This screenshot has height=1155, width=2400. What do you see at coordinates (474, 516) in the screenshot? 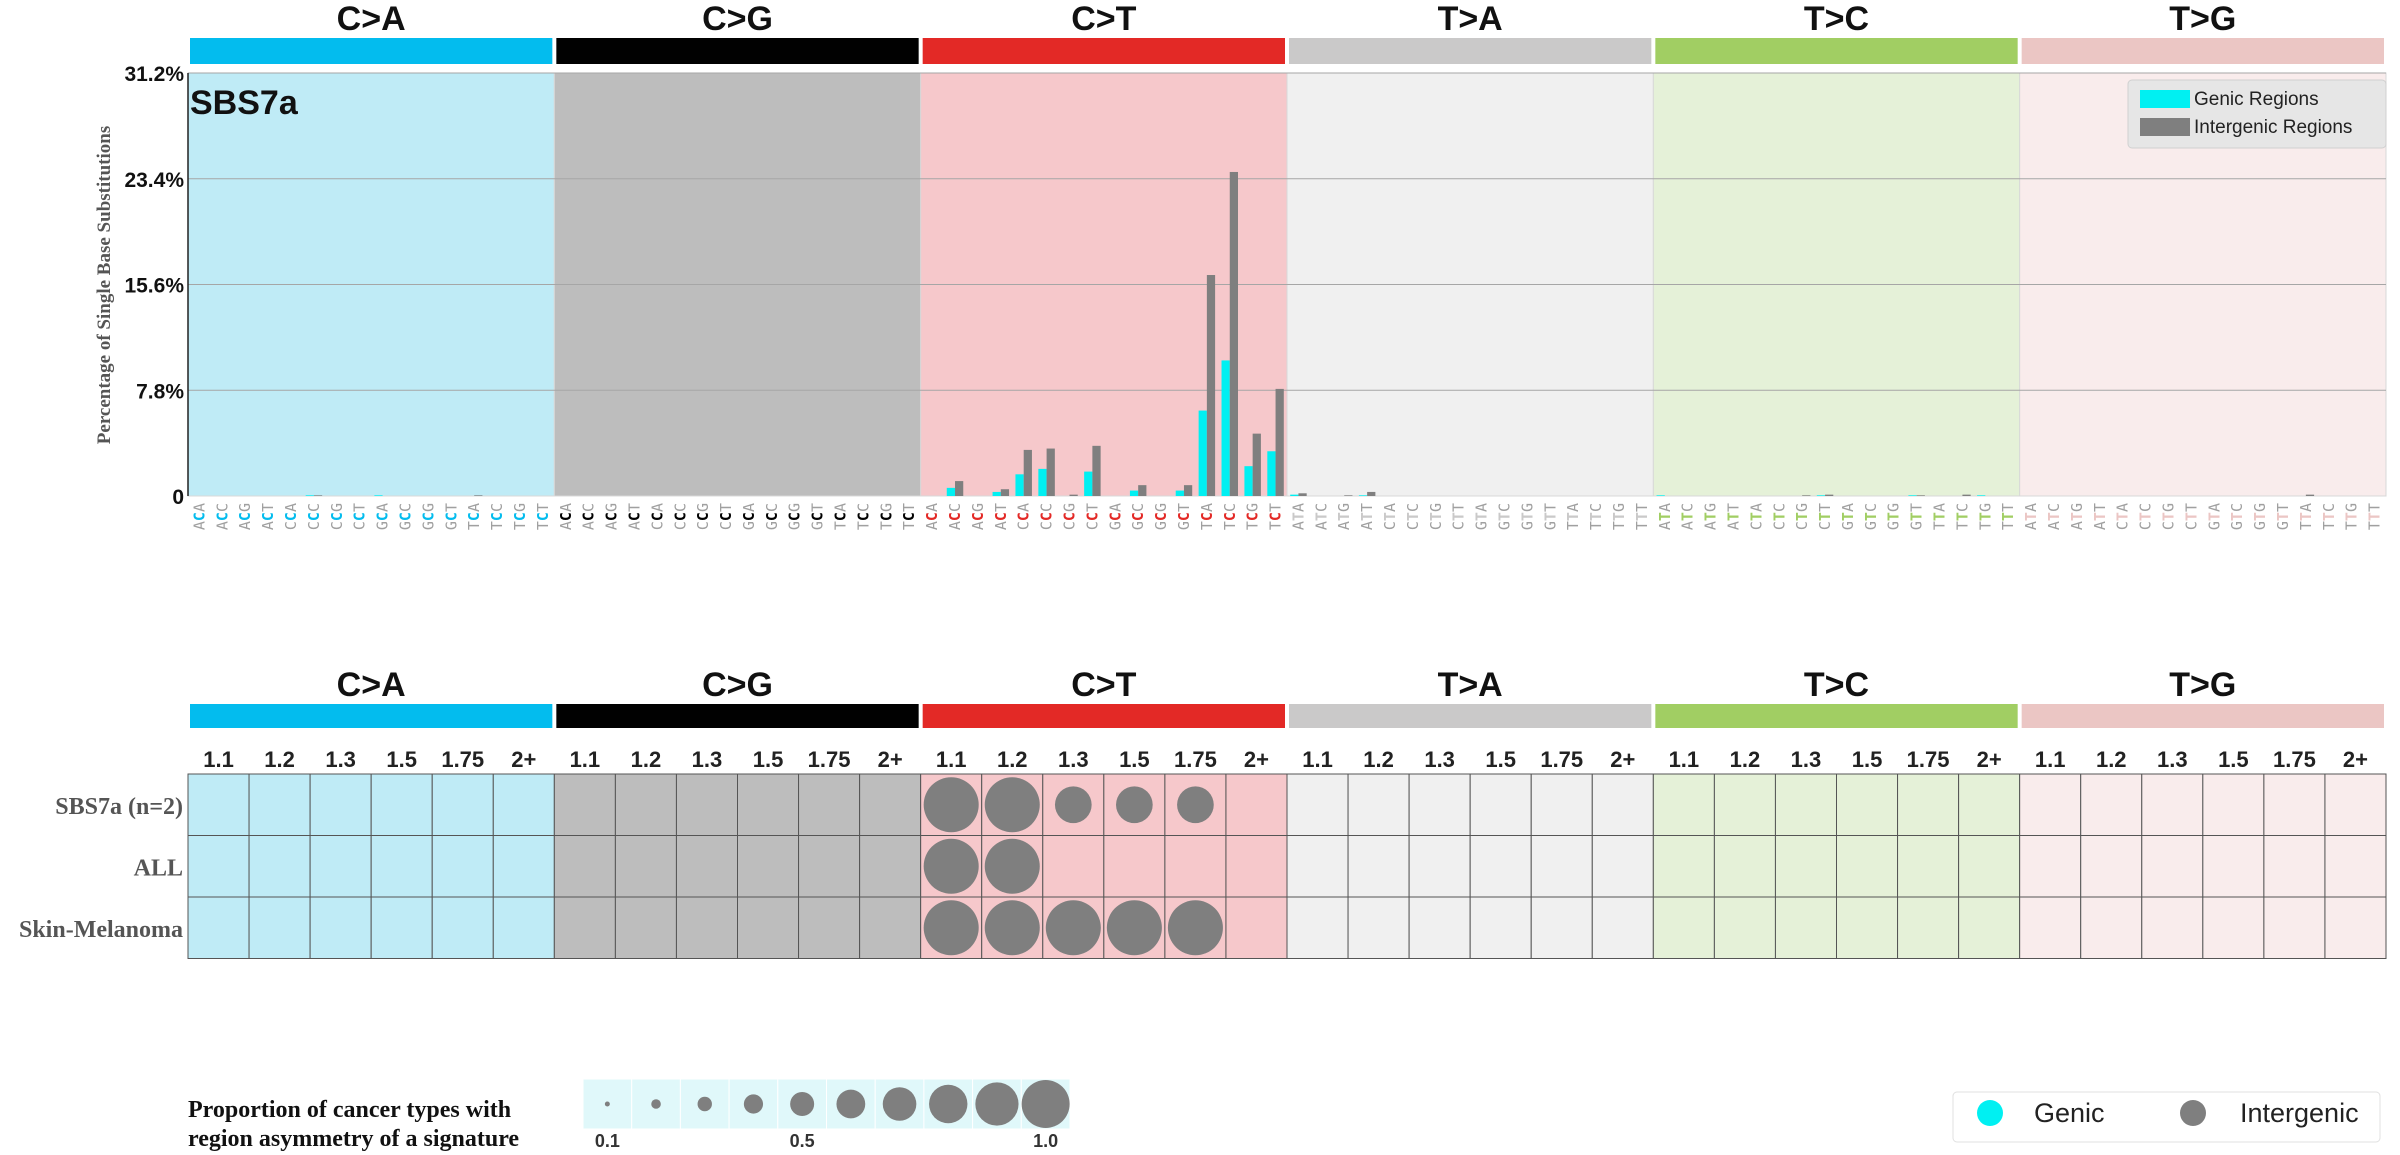
I see `context-label: TCA` at bounding box center [474, 516].